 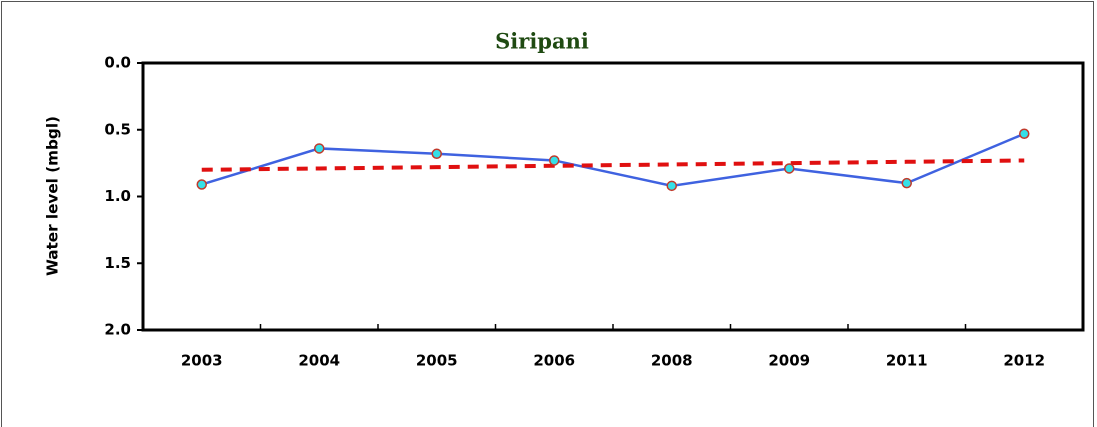 I want to click on x-tick-label: 2012, so click(x=1024, y=361).